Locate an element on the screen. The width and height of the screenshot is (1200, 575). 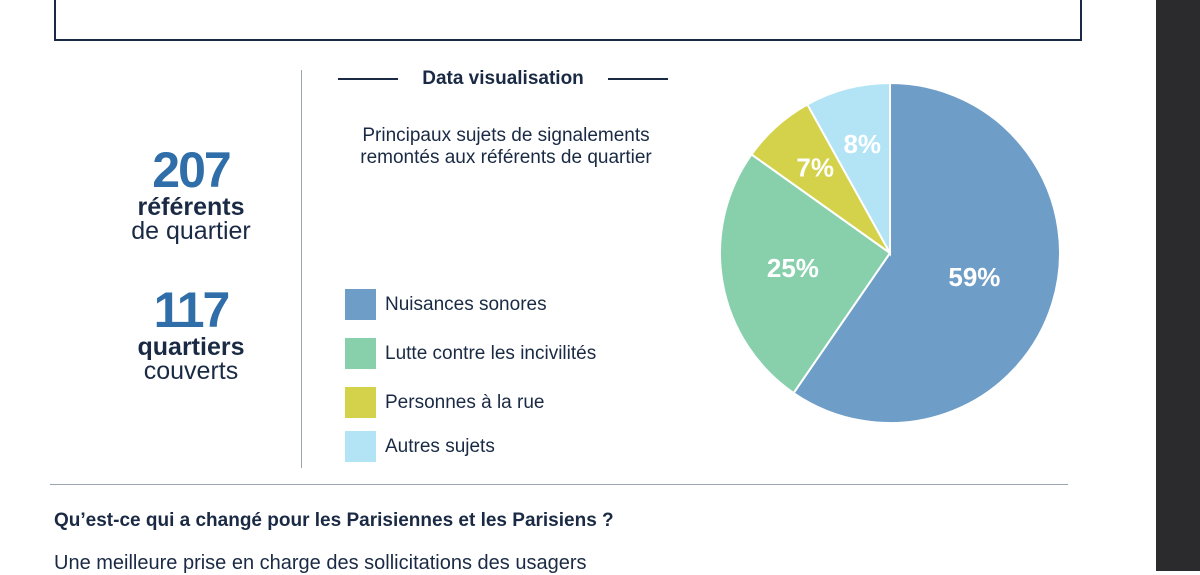
stat-label-bold: quartiers is located at coordinates (191, 347).